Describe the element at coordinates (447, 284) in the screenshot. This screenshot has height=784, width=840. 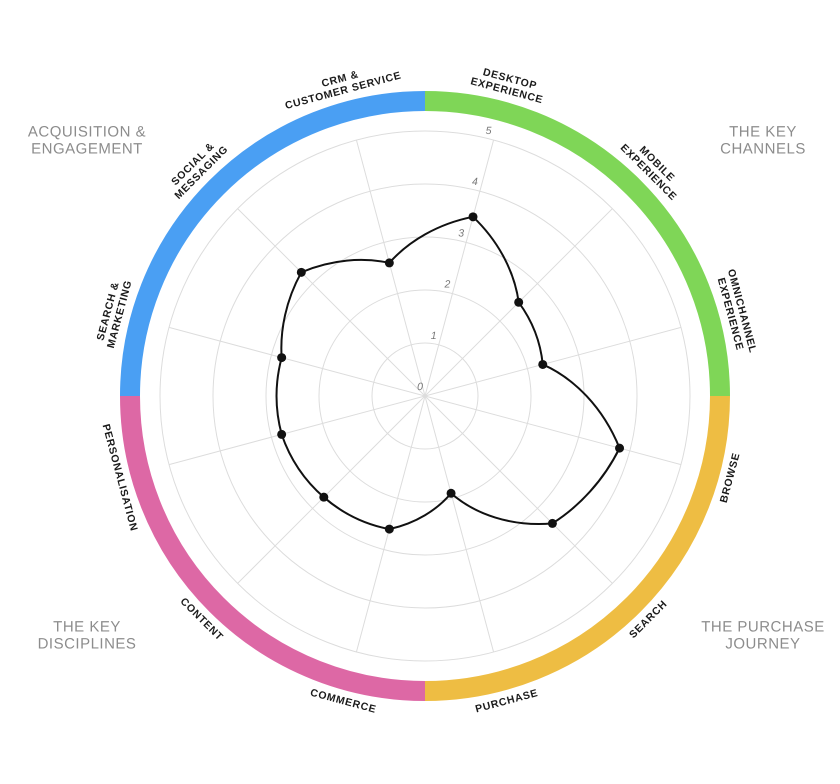
I see `y-tick-label: 2` at that location.